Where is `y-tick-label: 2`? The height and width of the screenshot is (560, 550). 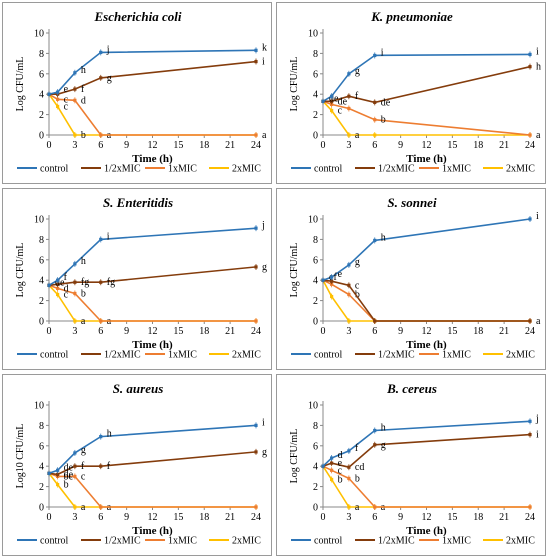
y-tick-label: 2 is located at coordinates (41, 115).